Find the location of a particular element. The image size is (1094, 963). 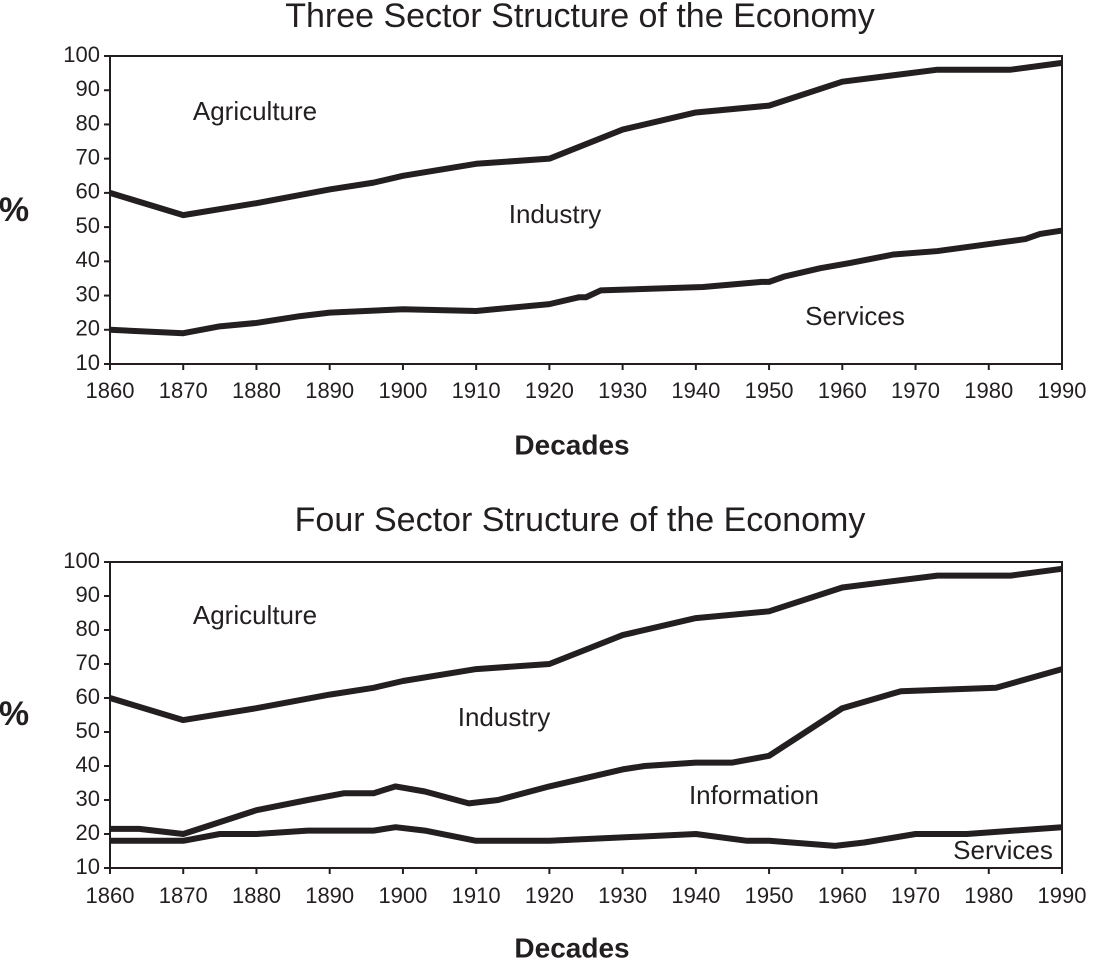

region-label: Information is located at coordinates (754, 795).